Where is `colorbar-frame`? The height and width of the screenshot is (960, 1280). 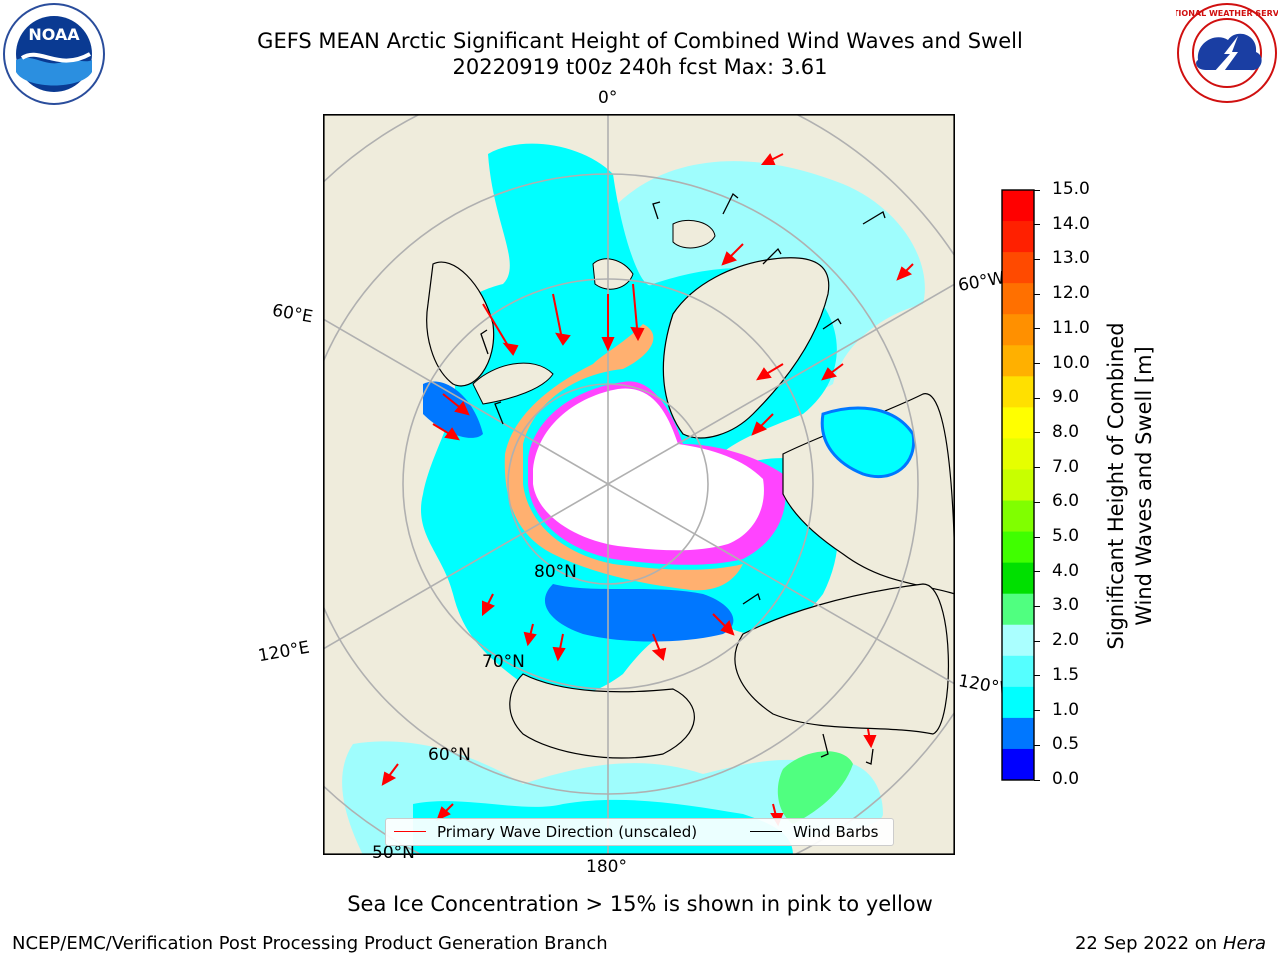 colorbar-frame is located at coordinates (1018, 485).